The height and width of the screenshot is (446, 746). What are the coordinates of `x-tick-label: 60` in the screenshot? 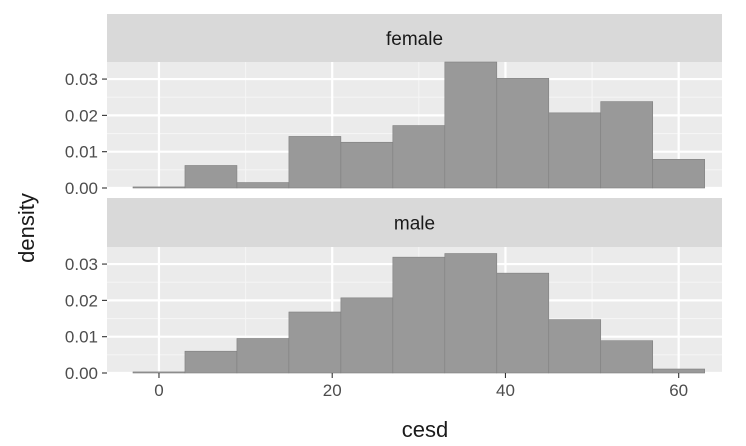 It's located at (678, 390).